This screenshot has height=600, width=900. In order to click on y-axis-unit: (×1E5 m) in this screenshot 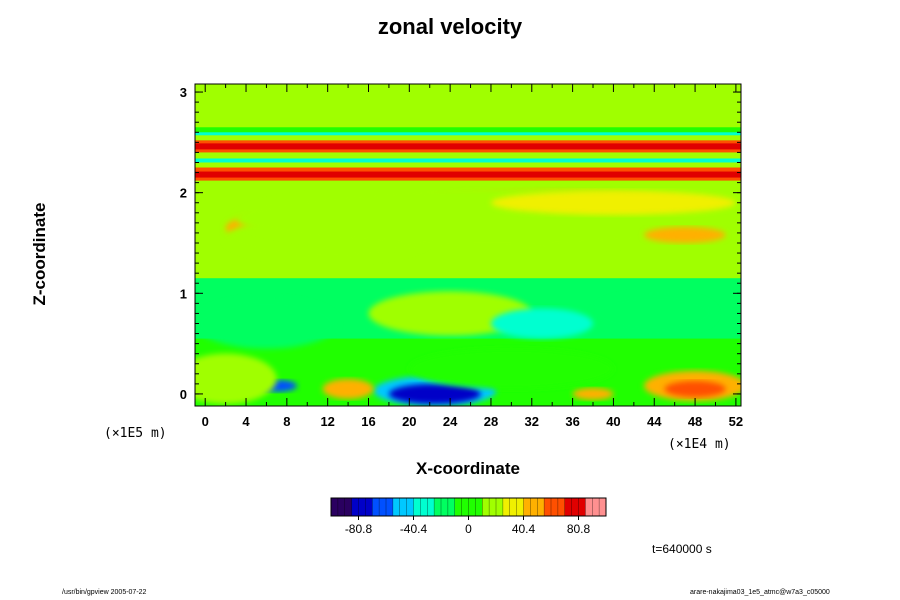, I will do `click(135, 433)`.